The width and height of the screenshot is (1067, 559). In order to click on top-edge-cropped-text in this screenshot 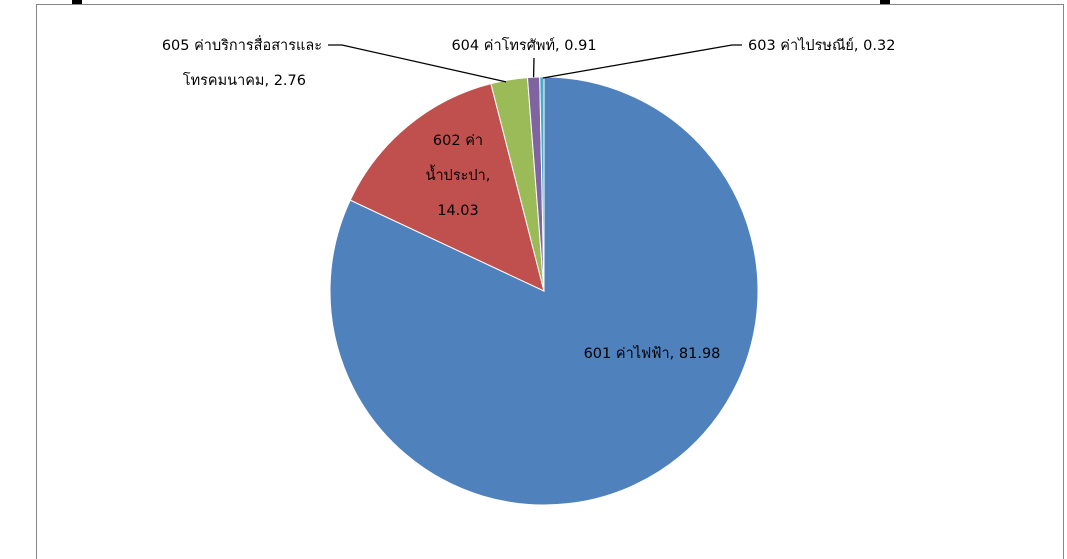, I will do `click(533, 2)`.